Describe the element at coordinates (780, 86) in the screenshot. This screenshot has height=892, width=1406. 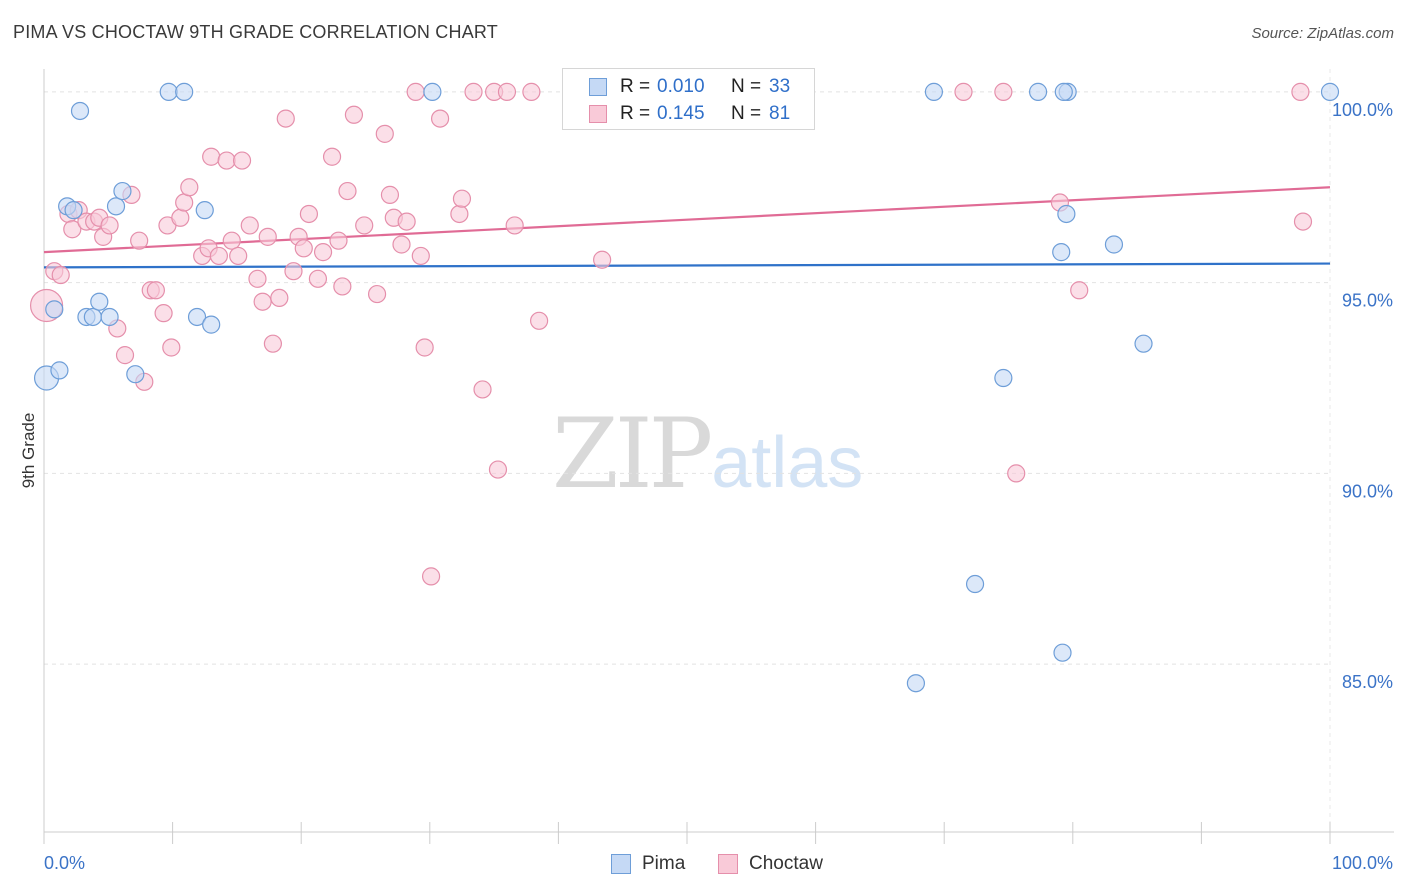
I see `legend-n-value: 33` at that location.